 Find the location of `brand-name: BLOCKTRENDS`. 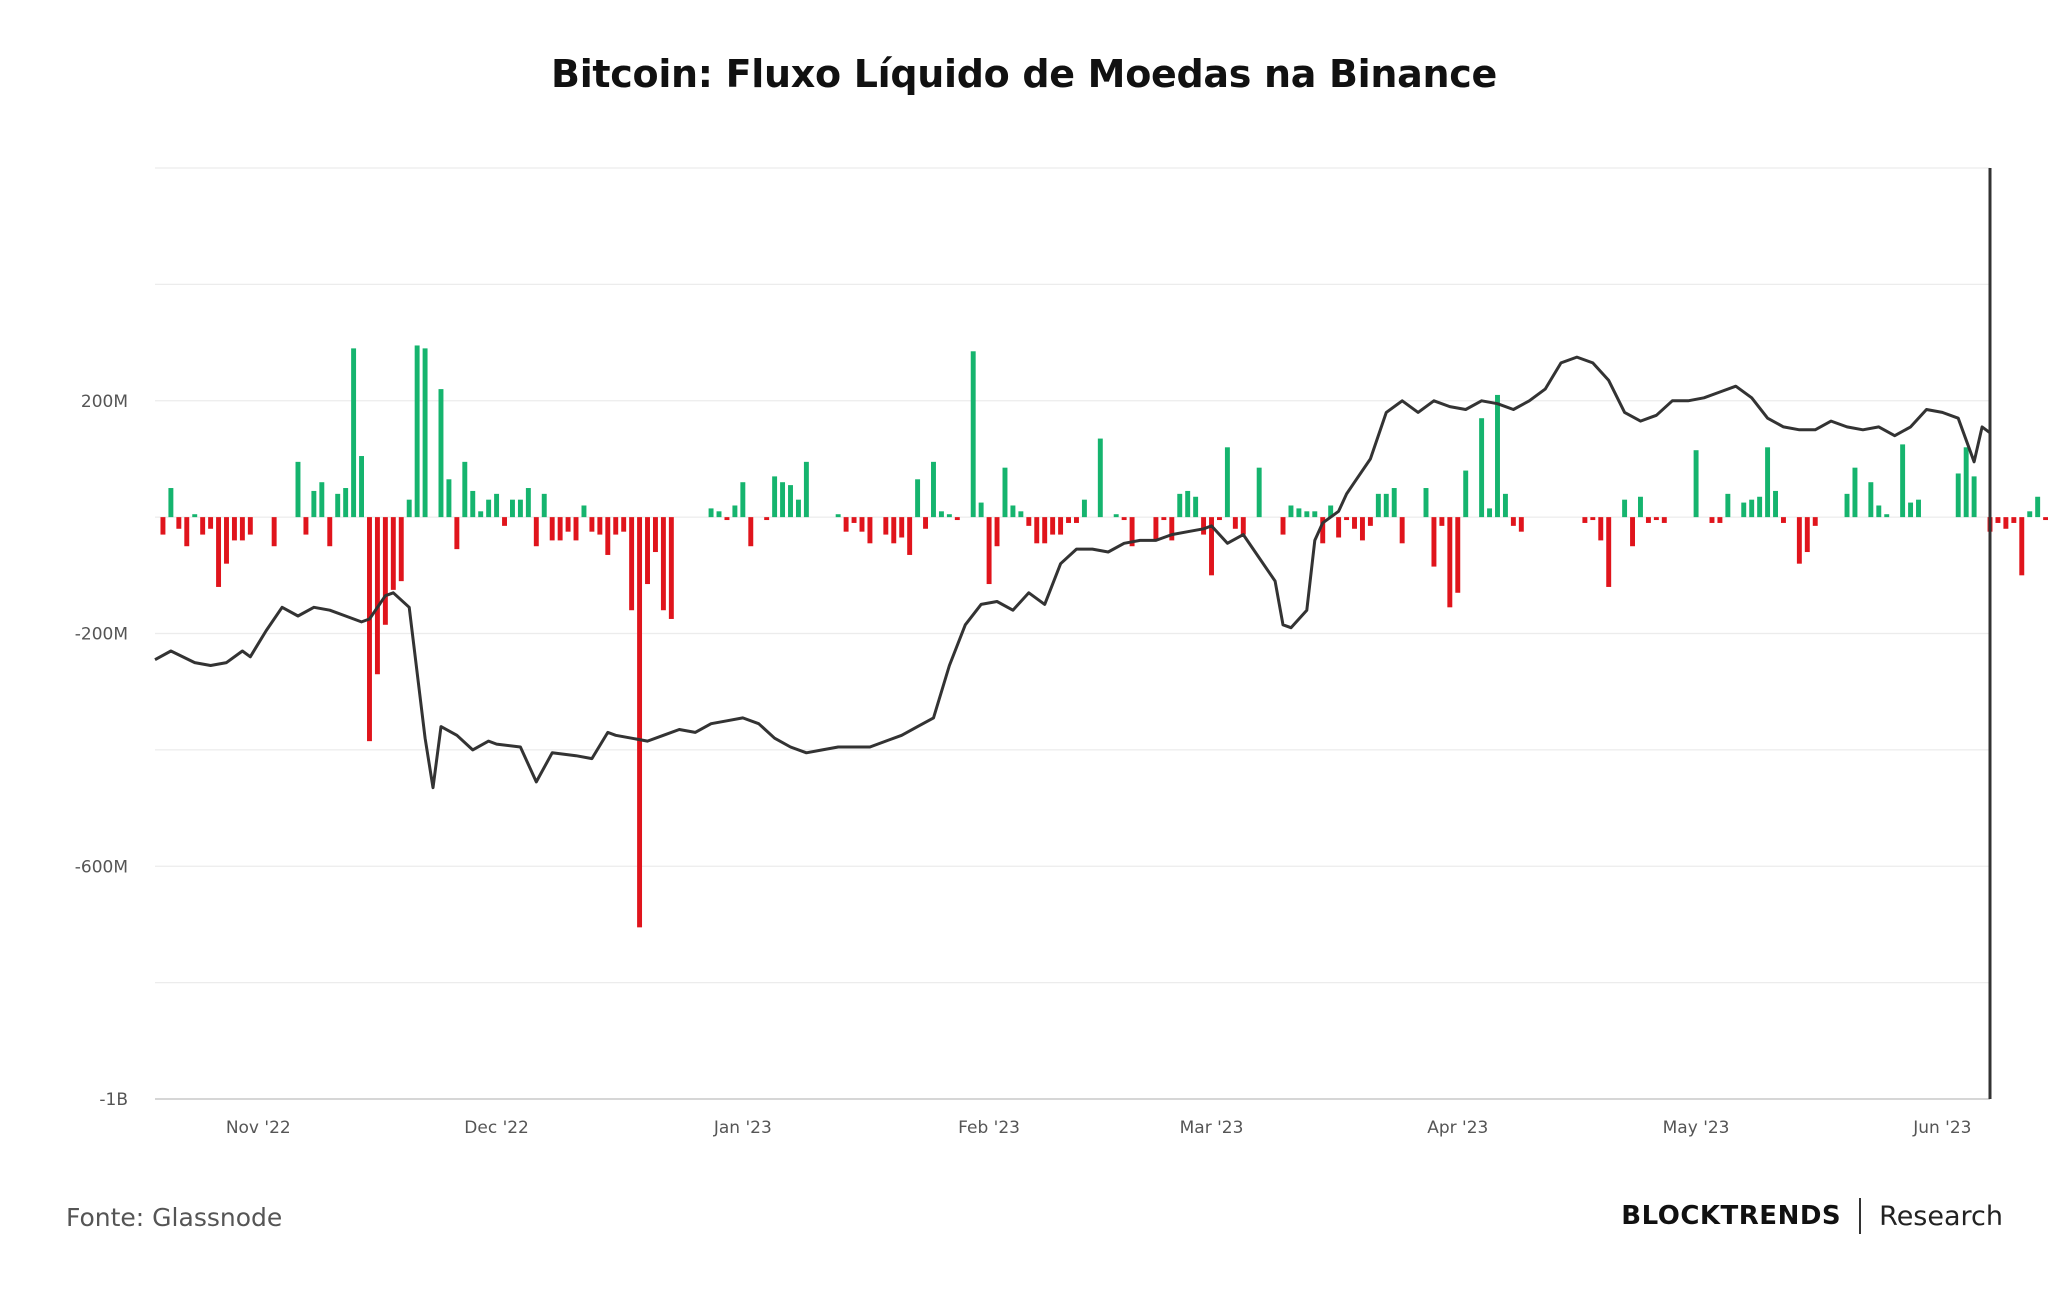

brand-name: BLOCKTRENDS is located at coordinates (1731, 1216).